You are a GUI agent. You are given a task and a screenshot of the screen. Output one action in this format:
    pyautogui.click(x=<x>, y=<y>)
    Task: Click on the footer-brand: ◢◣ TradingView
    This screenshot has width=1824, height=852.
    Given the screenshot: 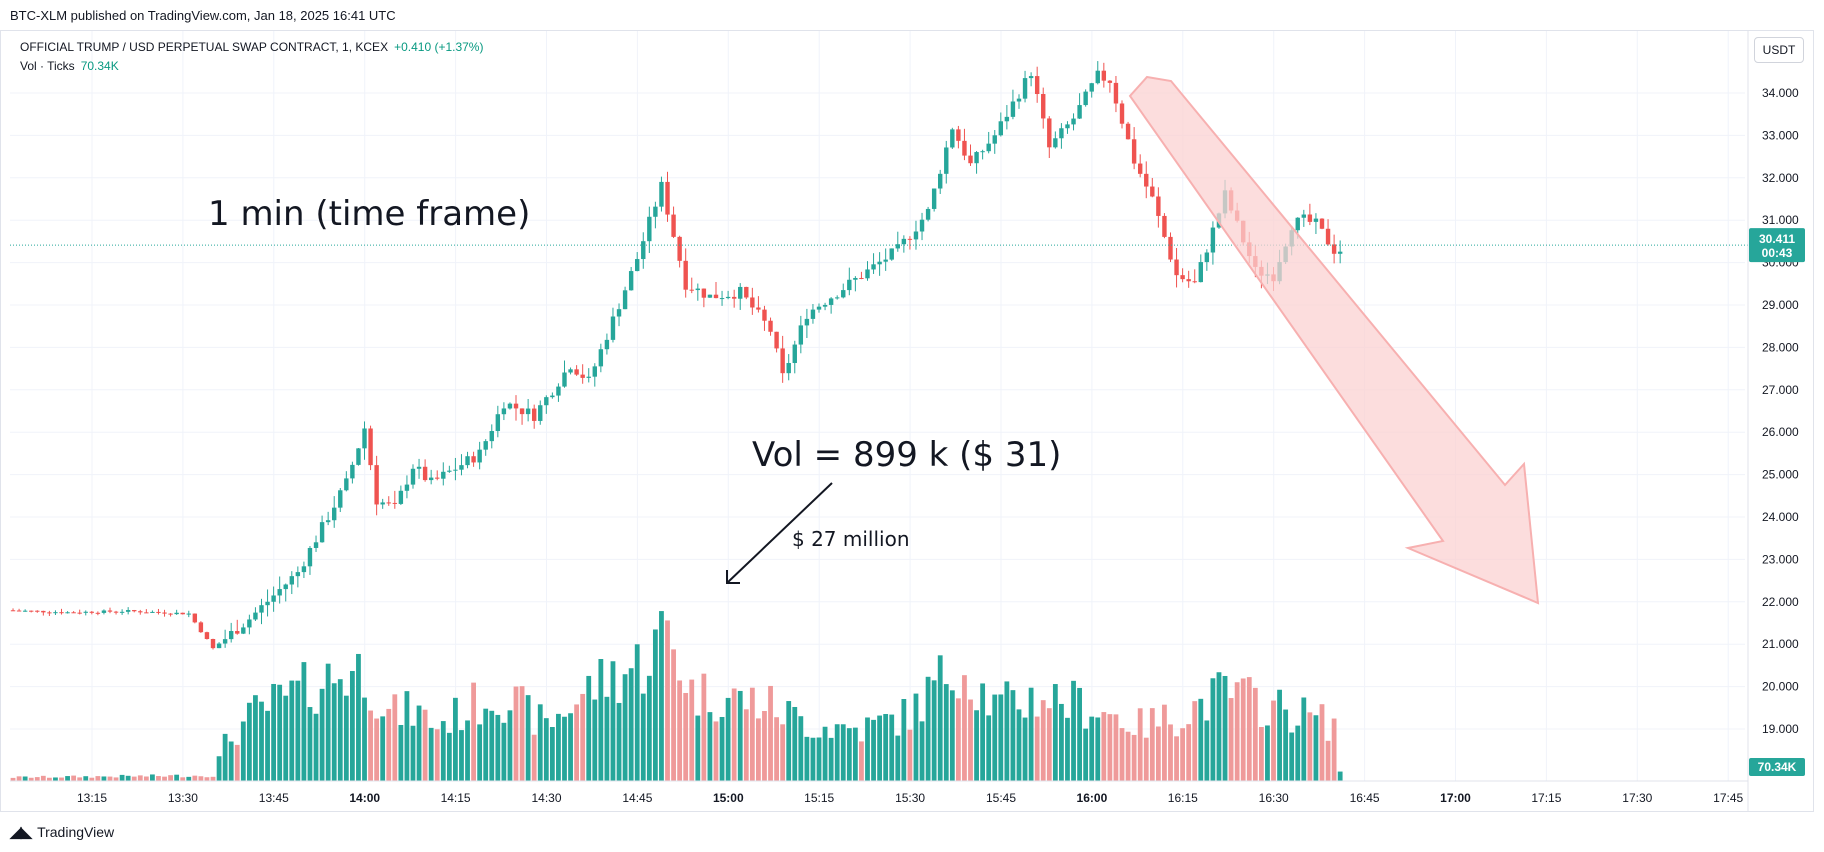 What is the action you would take?
    pyautogui.click(x=62, y=832)
    